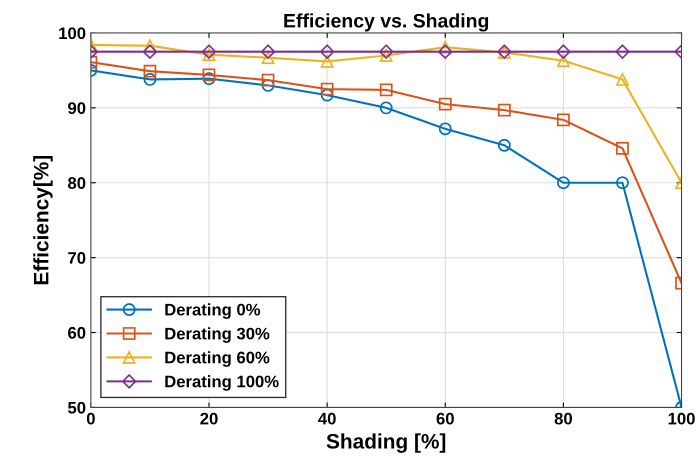 The height and width of the screenshot is (471, 699). What do you see at coordinates (681, 418) in the screenshot?
I see `x-tick-label: 100` at bounding box center [681, 418].